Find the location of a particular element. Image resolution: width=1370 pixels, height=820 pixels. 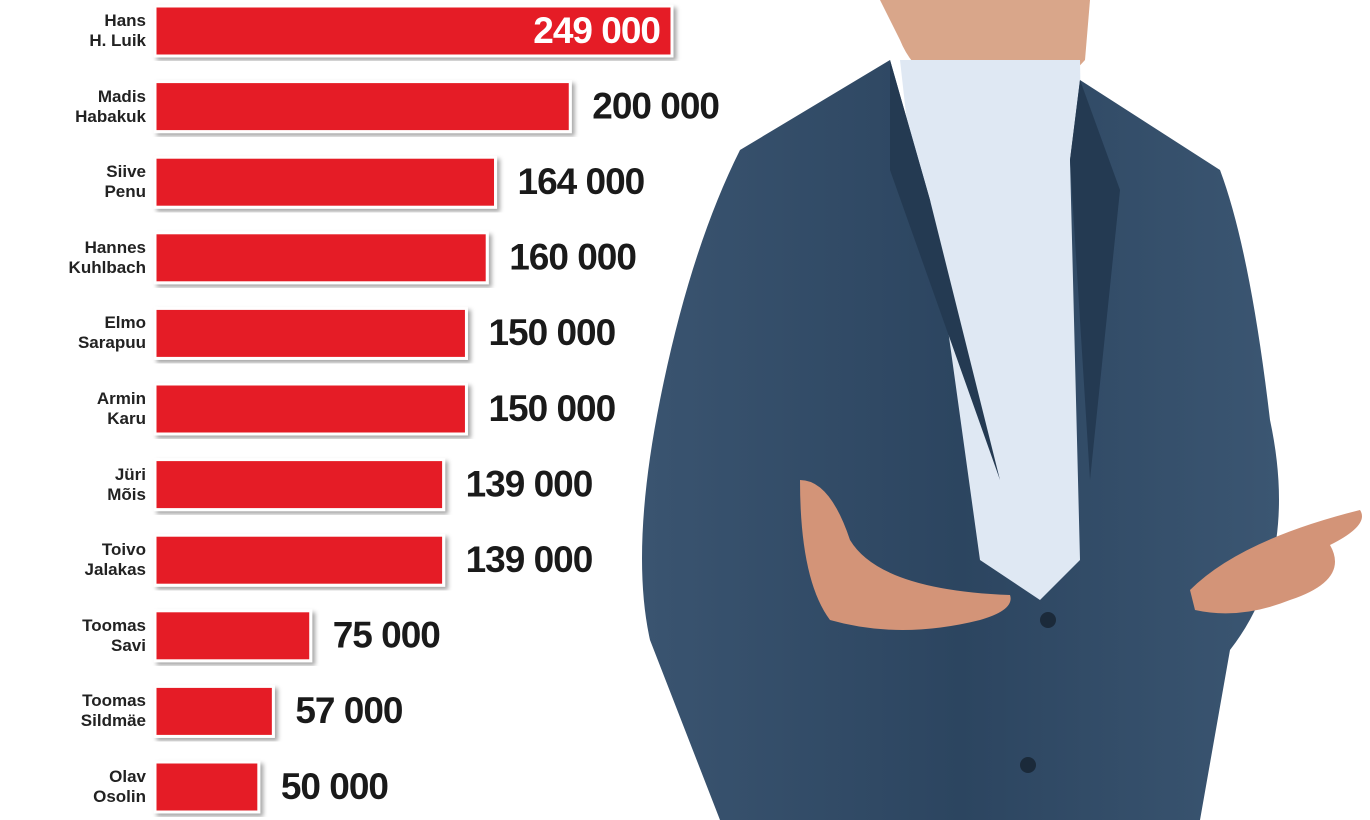

category-label: Olav Osolin is located at coordinates (119, 786).